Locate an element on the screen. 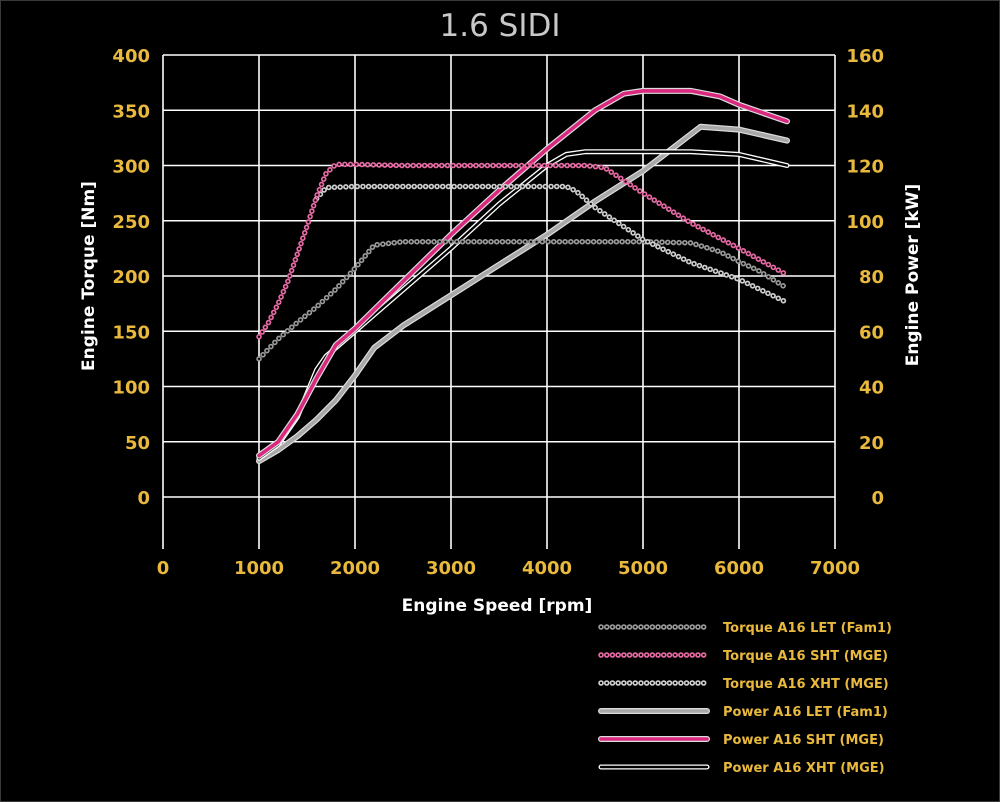  legend-item: Power A16 XHT (MGE) is located at coordinates (741, 768).